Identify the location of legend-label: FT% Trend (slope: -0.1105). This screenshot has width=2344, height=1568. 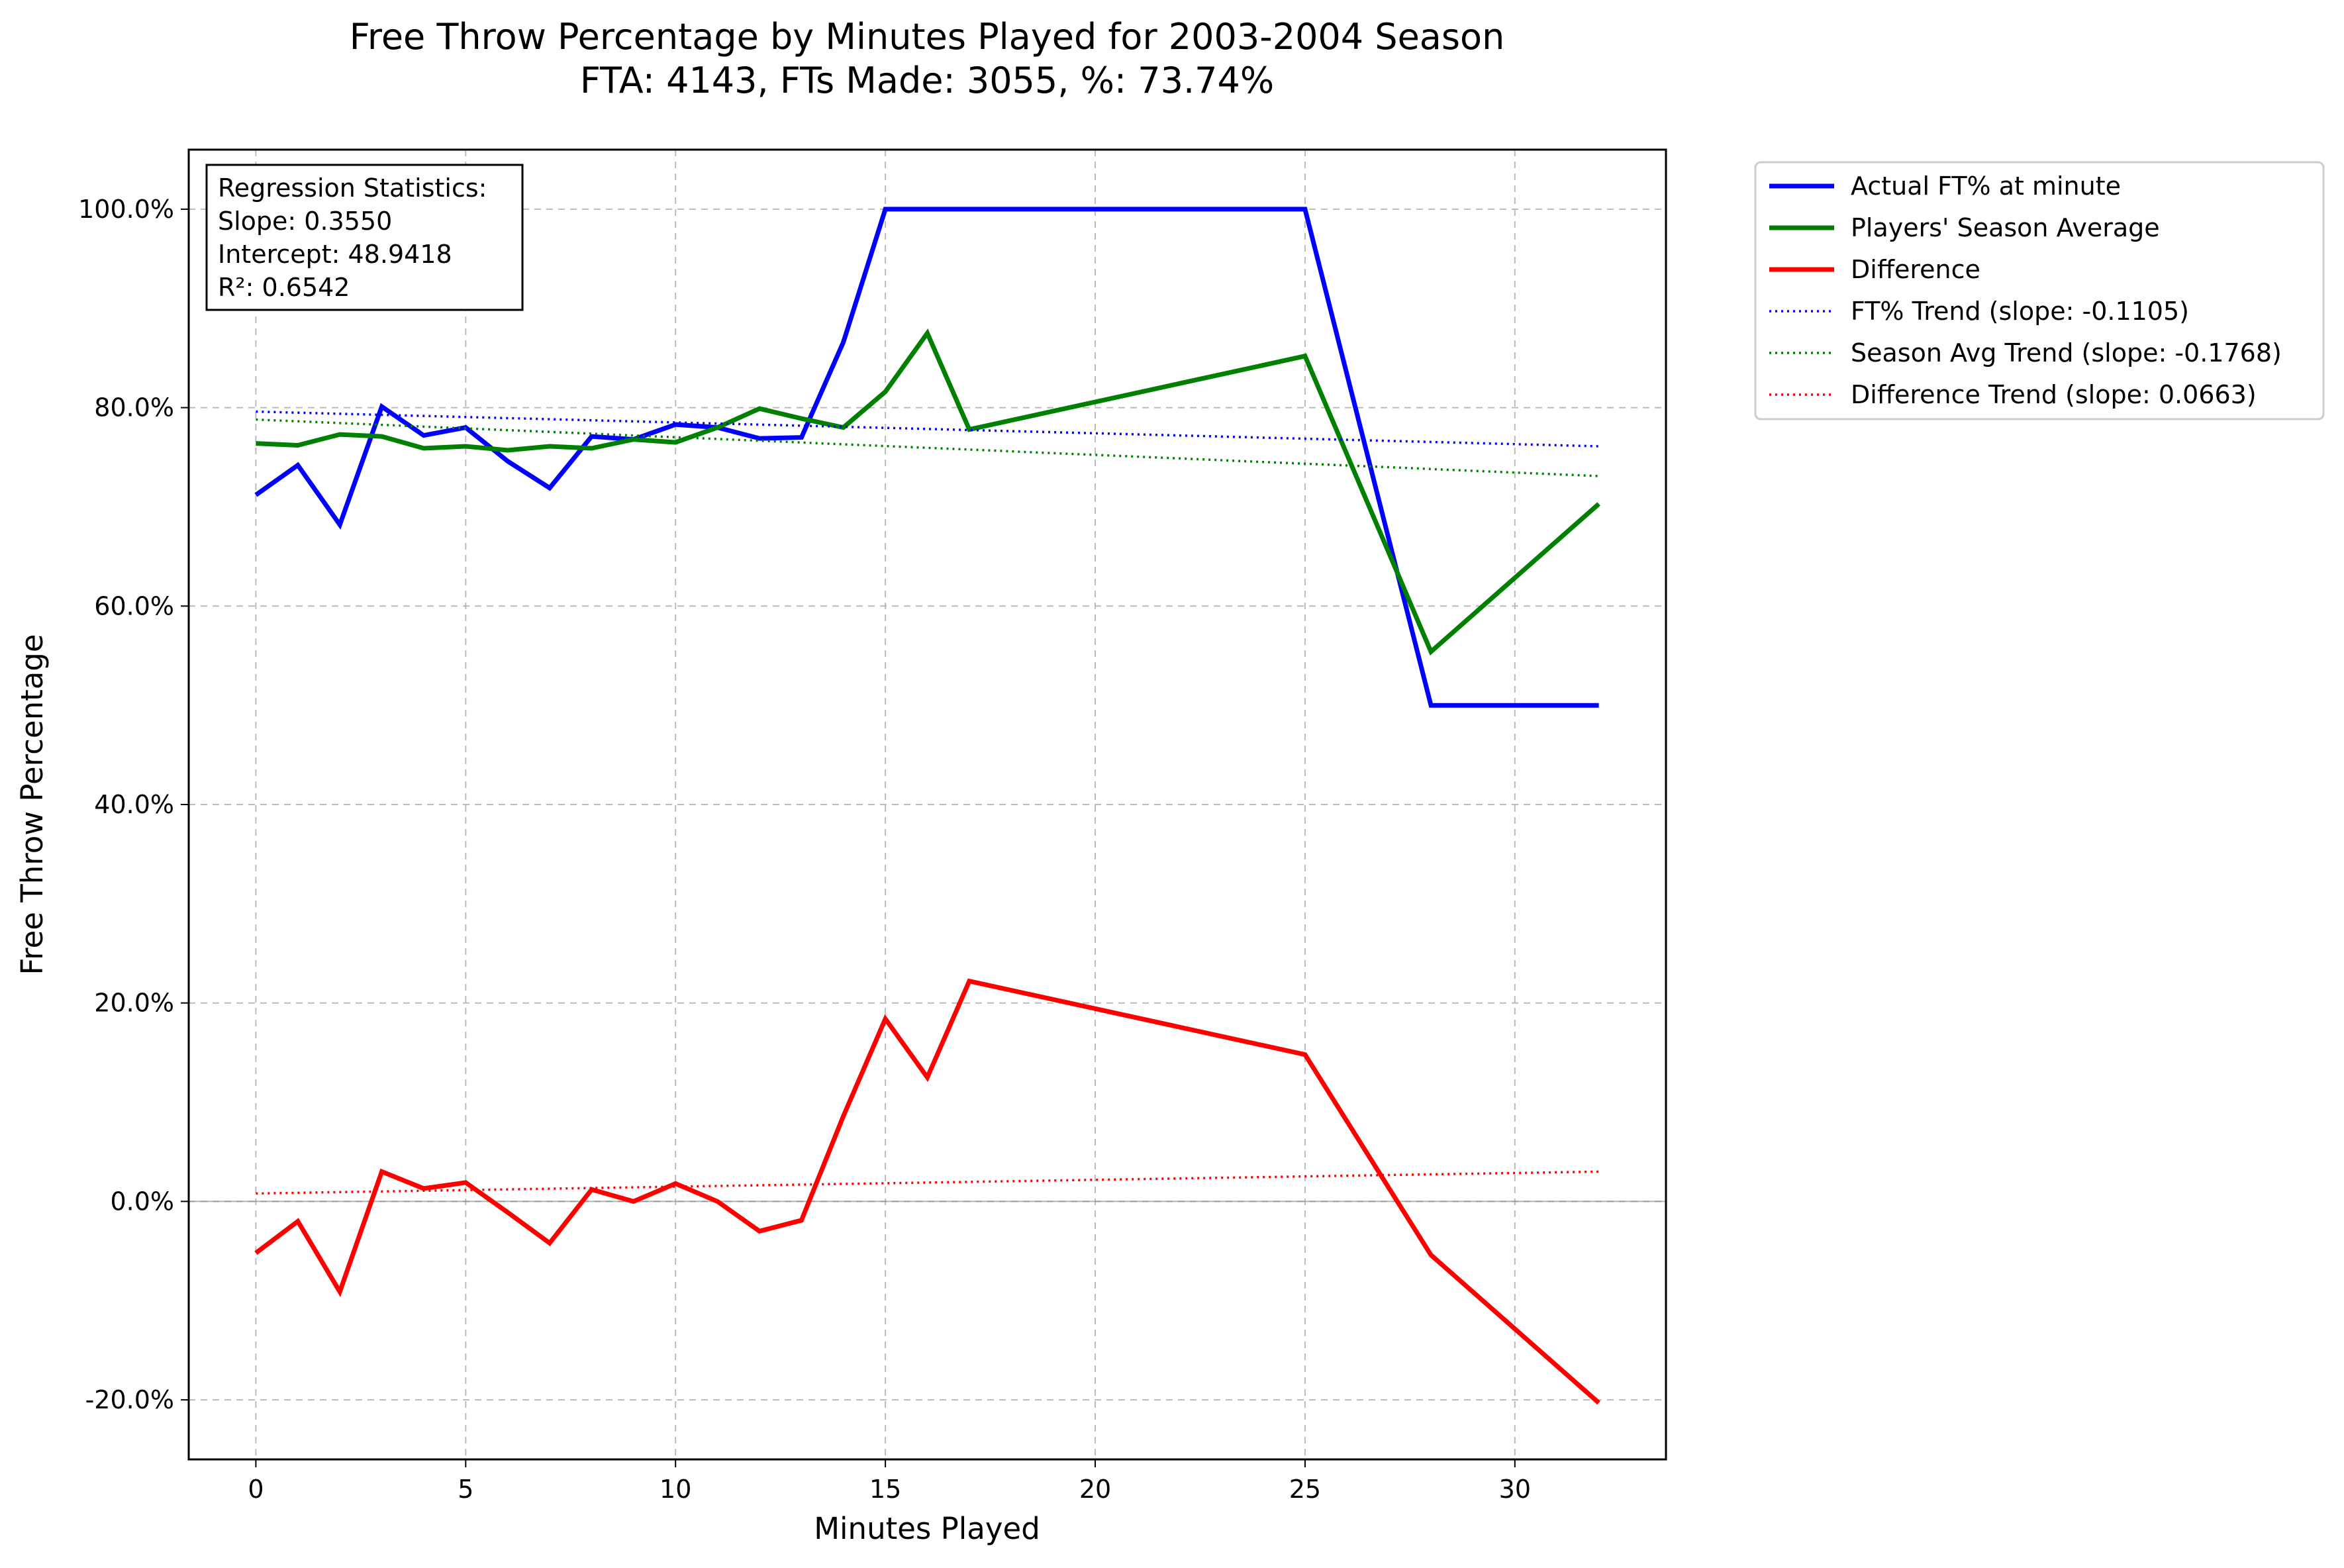
(2020, 311).